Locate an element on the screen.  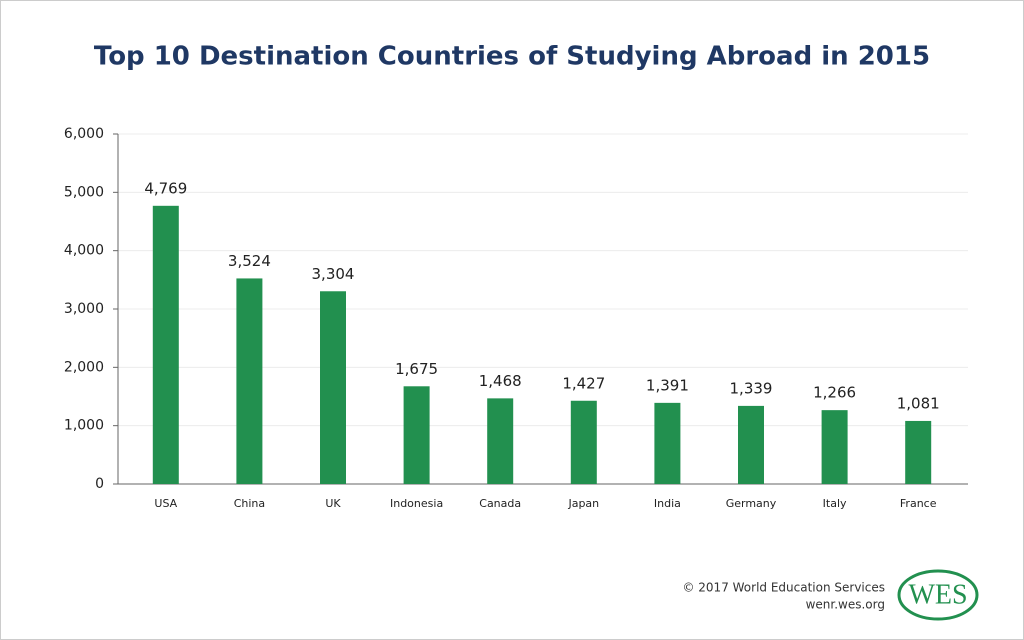
value-label: 1,339 is located at coordinates (751, 388).